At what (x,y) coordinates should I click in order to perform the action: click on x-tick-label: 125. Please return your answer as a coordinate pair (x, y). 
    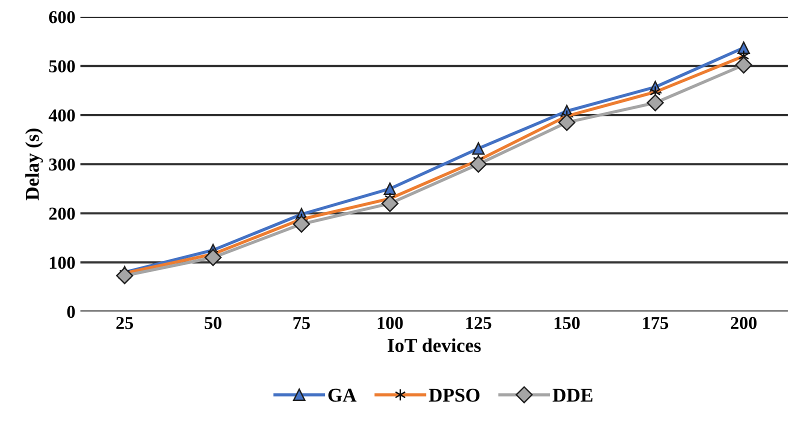
    Looking at the image, I should click on (479, 323).